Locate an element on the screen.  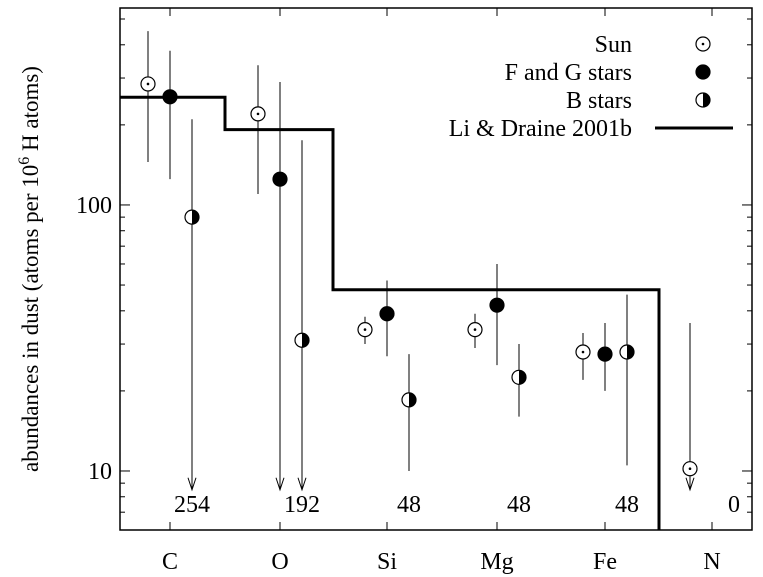
model-total-label-Fe: 48 is located at coordinates (627, 505).